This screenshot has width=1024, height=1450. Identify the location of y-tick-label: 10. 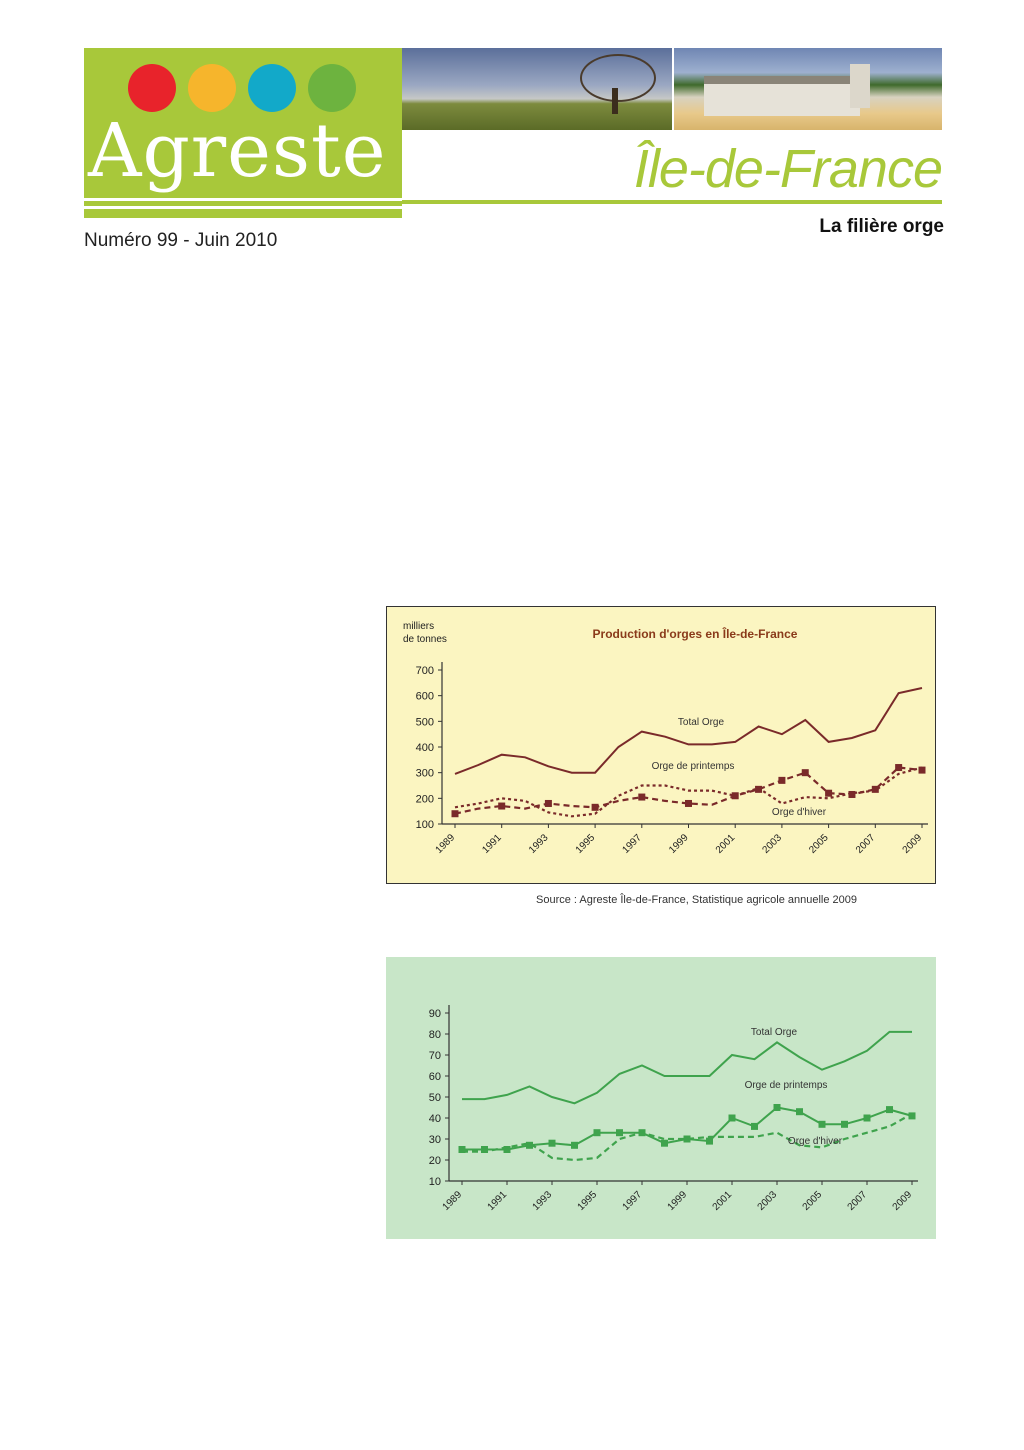
(435, 1182).